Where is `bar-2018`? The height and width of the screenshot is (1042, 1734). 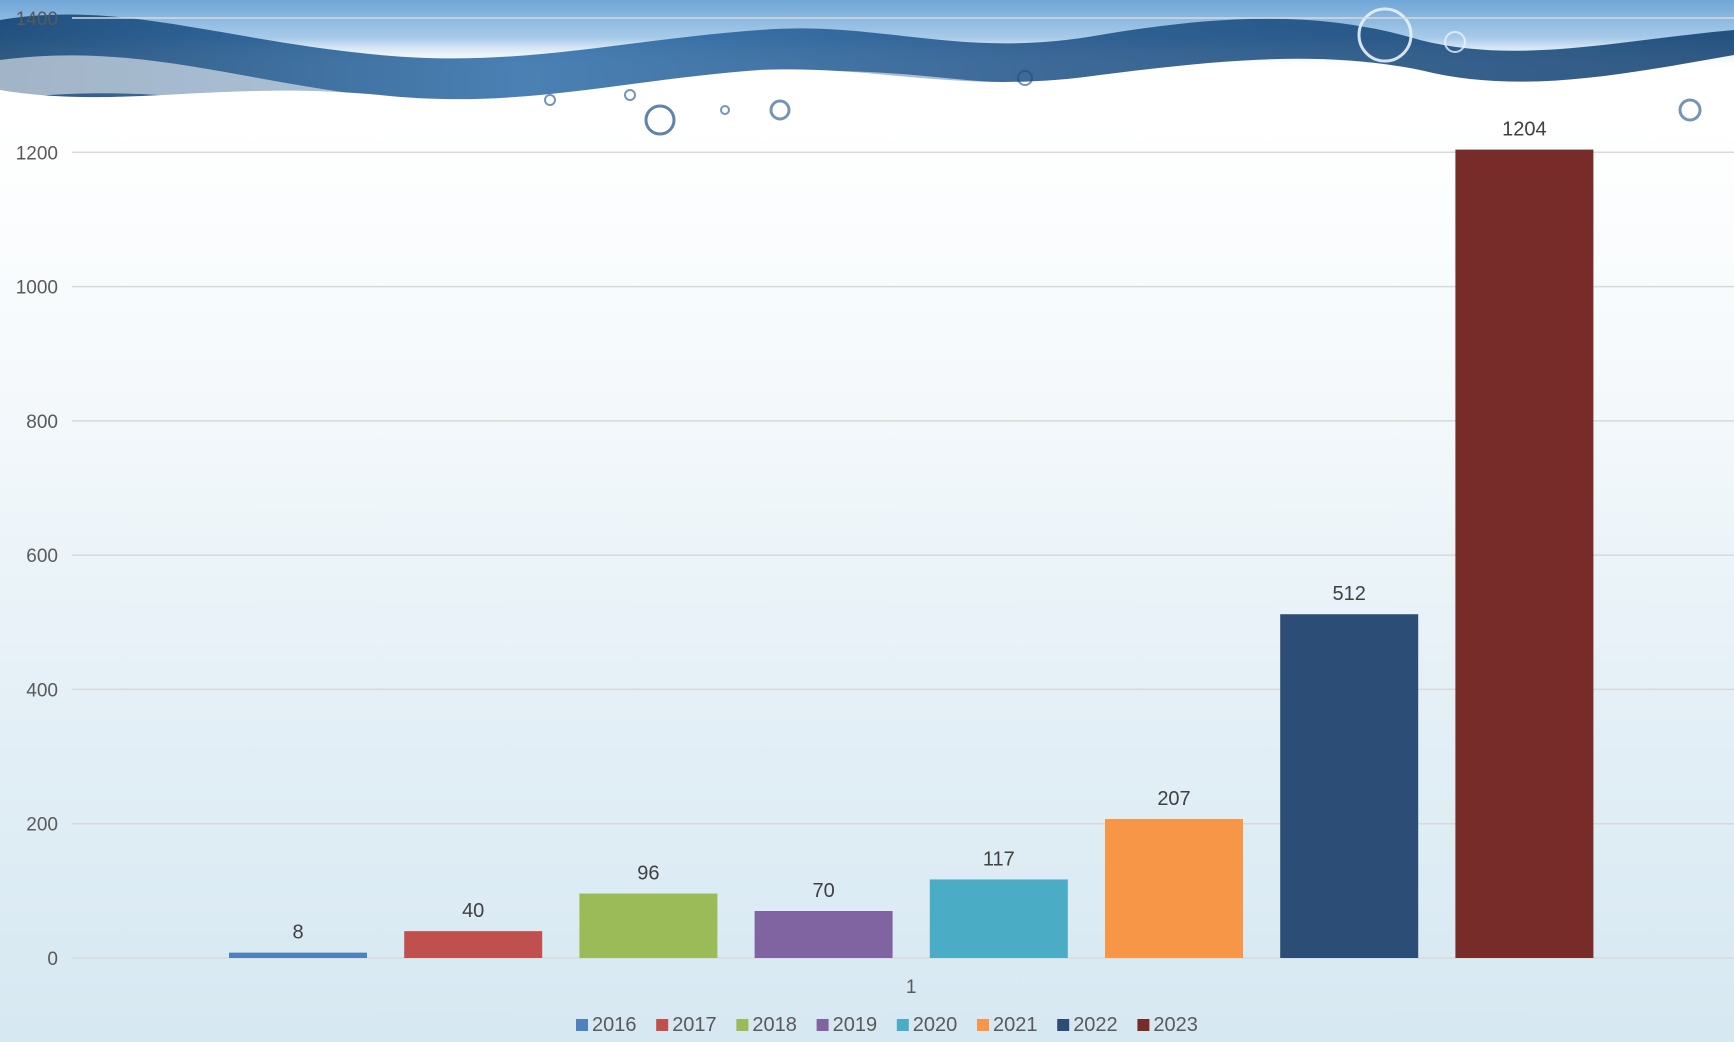 bar-2018 is located at coordinates (648, 925).